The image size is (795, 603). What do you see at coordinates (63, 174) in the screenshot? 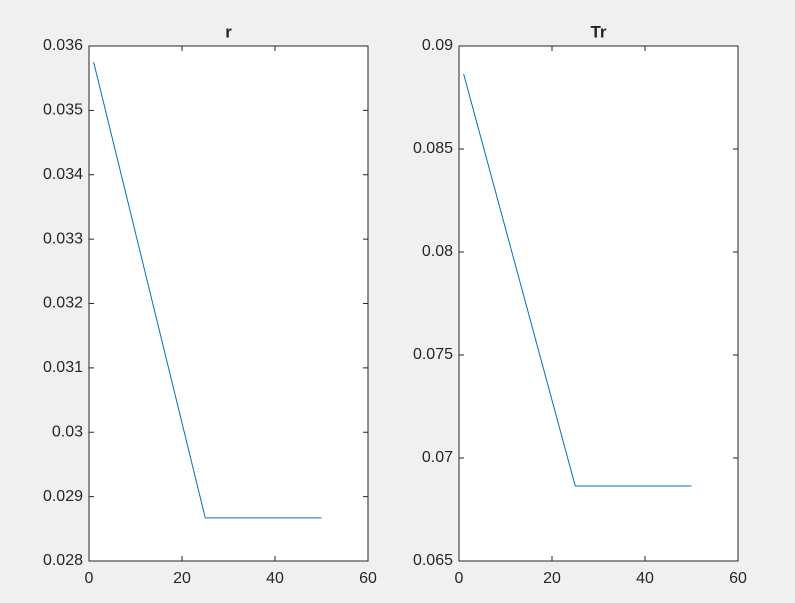
I see `y-tick-label: 0.034` at bounding box center [63, 174].